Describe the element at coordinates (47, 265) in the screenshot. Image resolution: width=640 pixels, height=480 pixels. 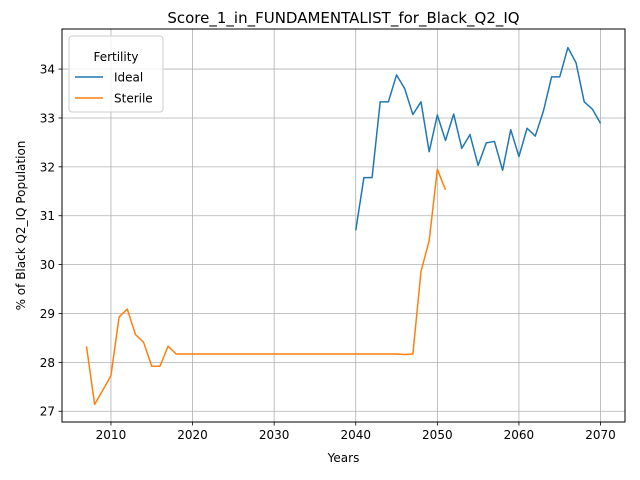
I see `y-tick-label: 30` at that location.